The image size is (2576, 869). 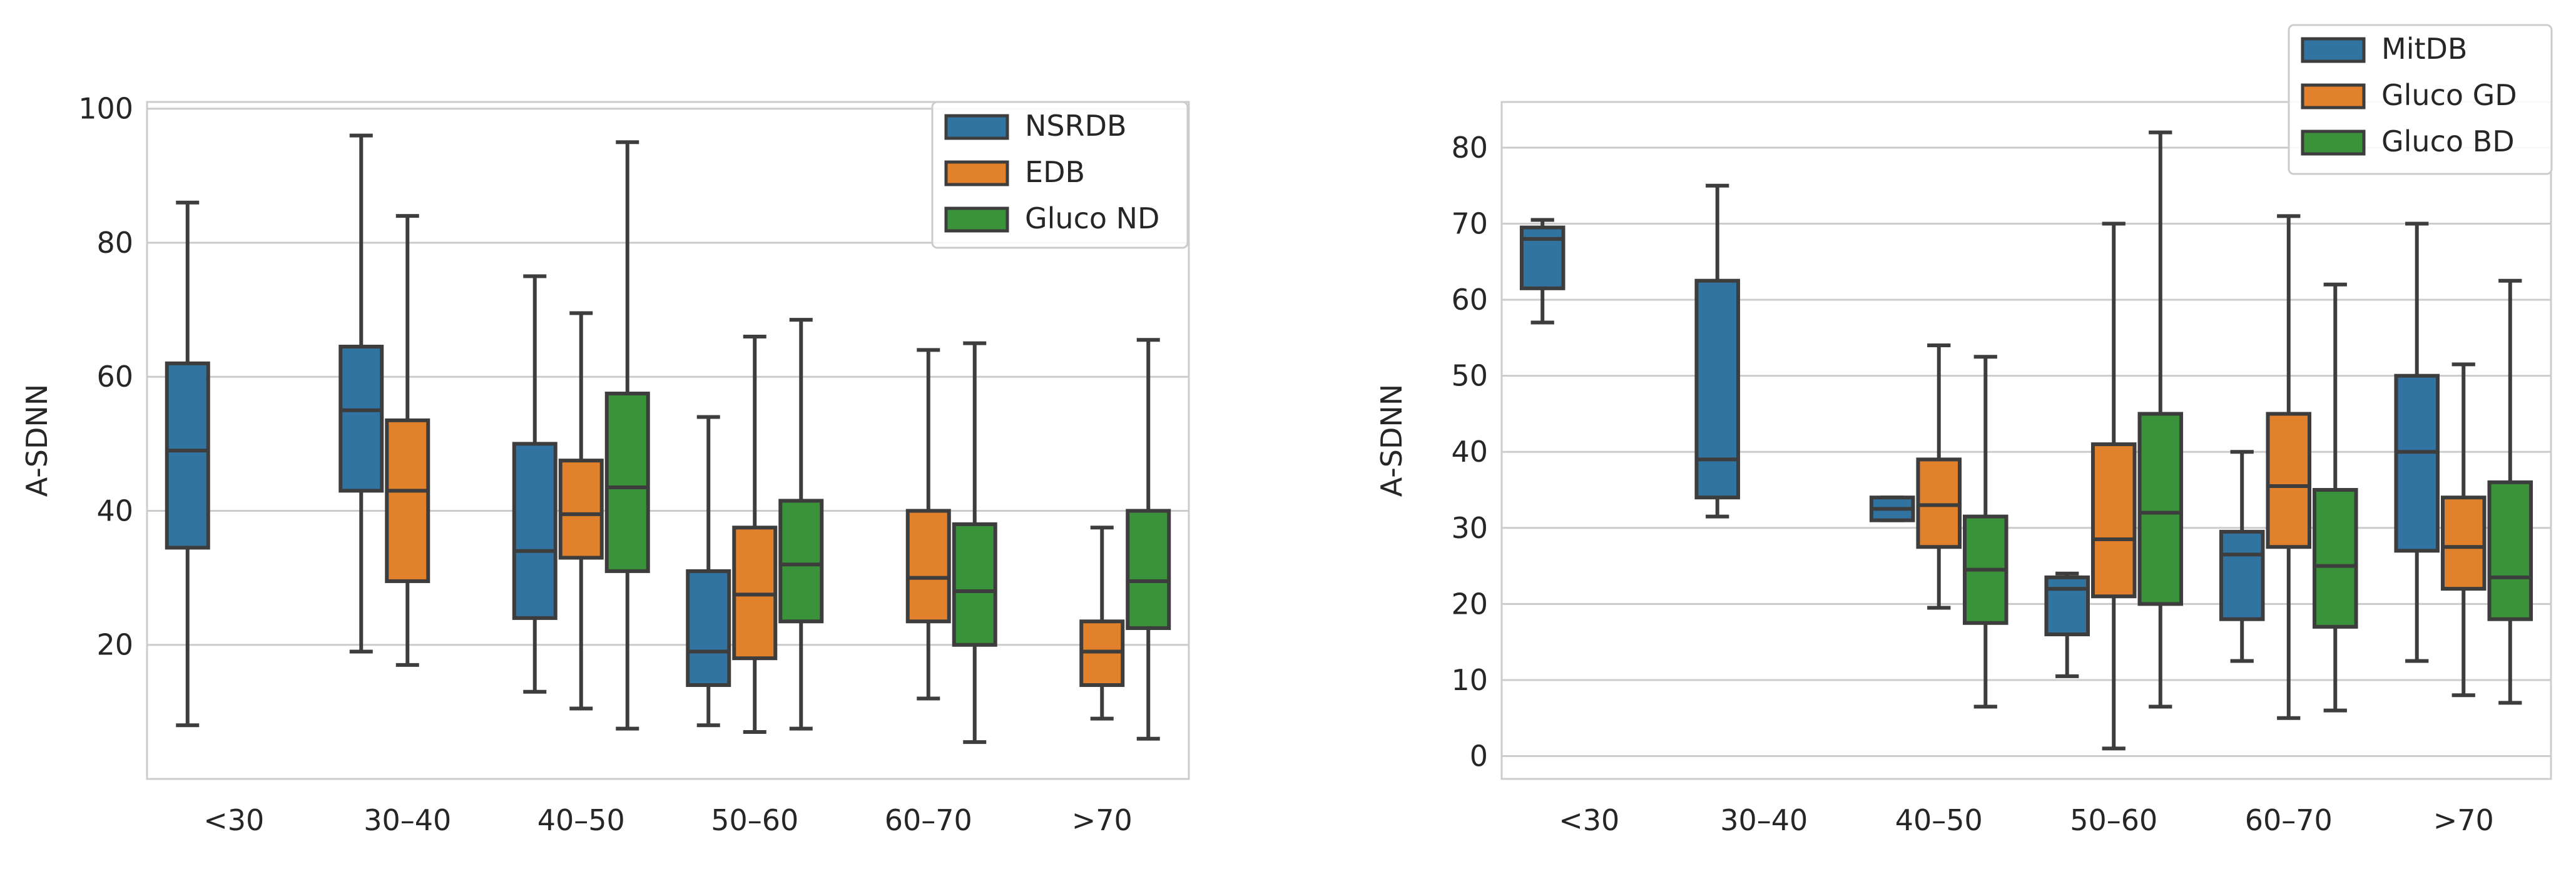 I want to click on y-tick-label: 0, so click(x=1479, y=756).